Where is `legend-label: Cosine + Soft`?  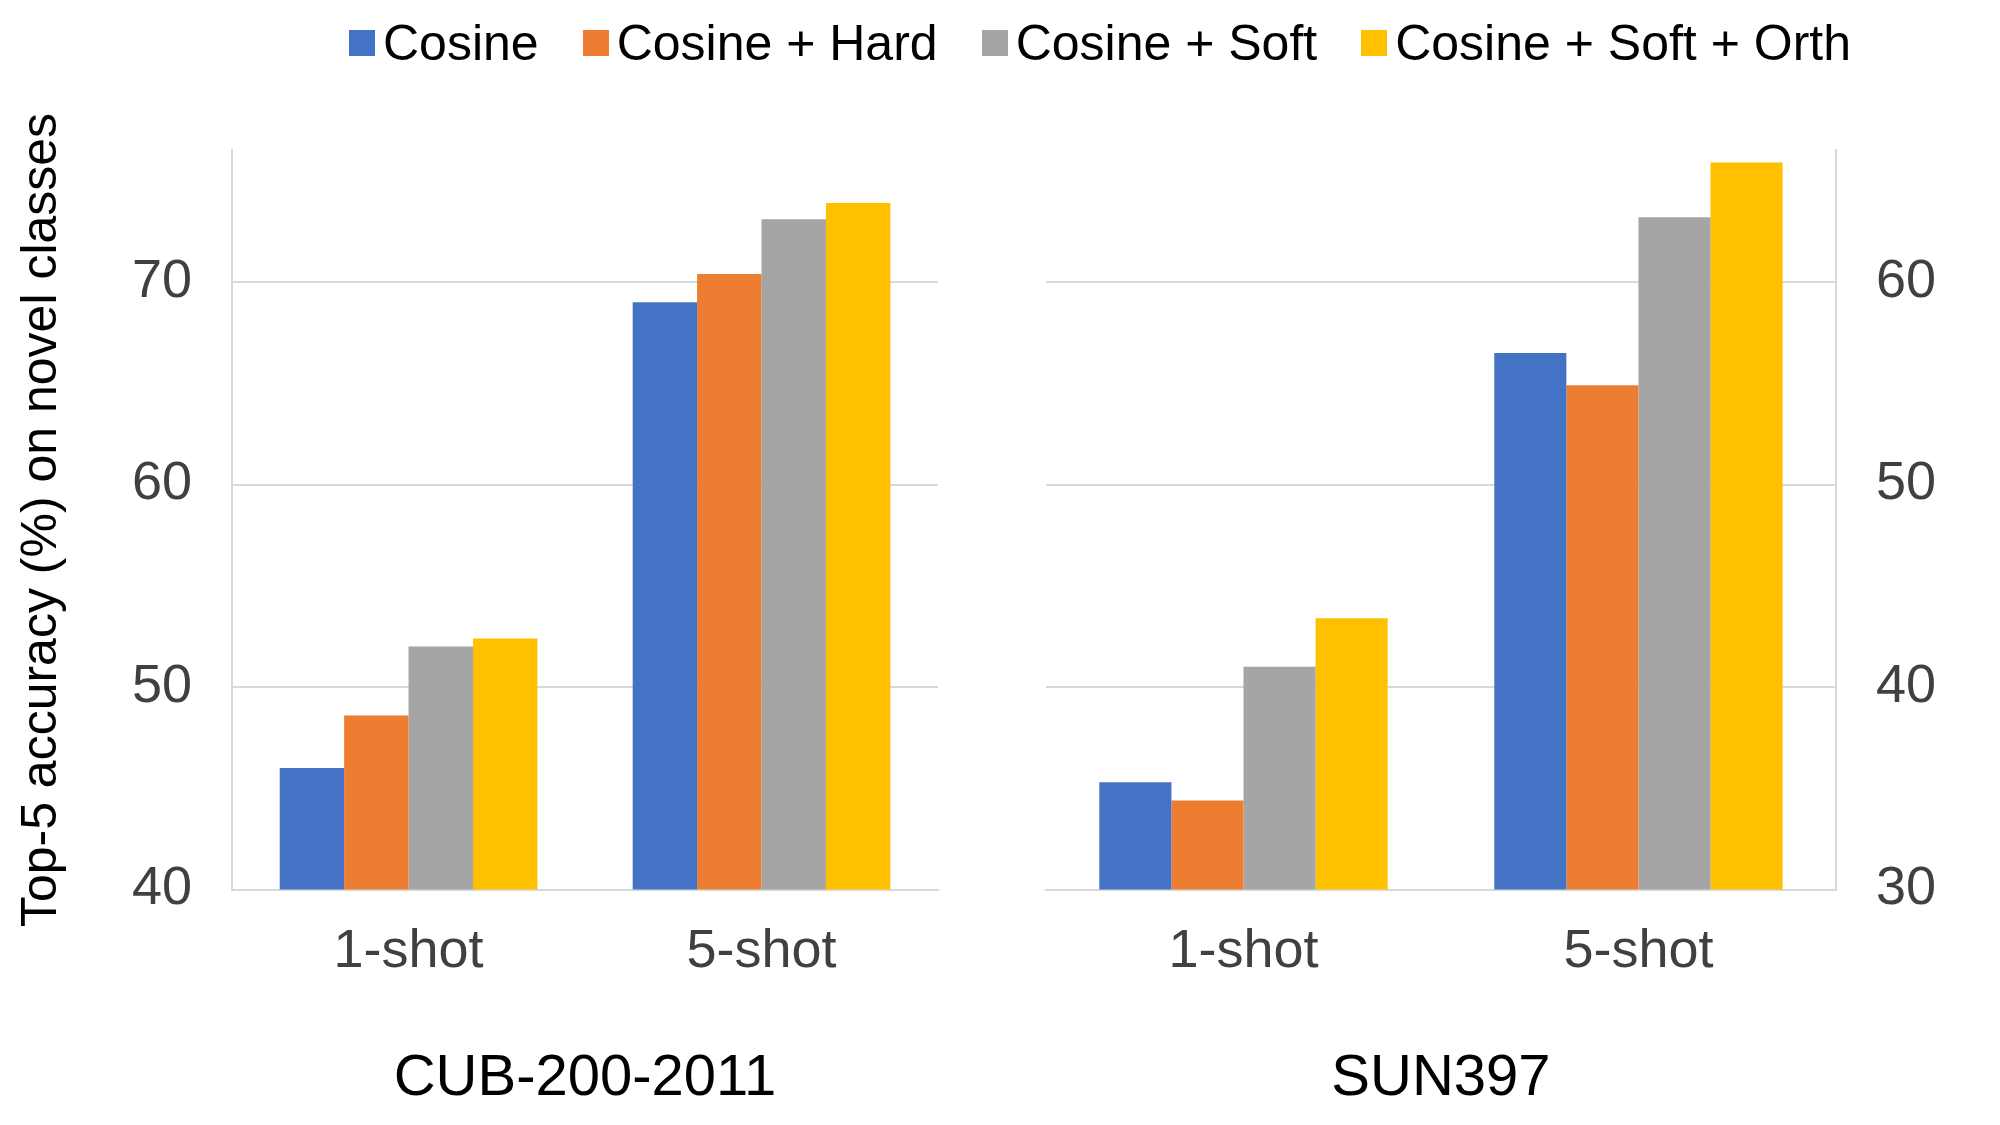
legend-label: Cosine + Soft is located at coordinates (1166, 43).